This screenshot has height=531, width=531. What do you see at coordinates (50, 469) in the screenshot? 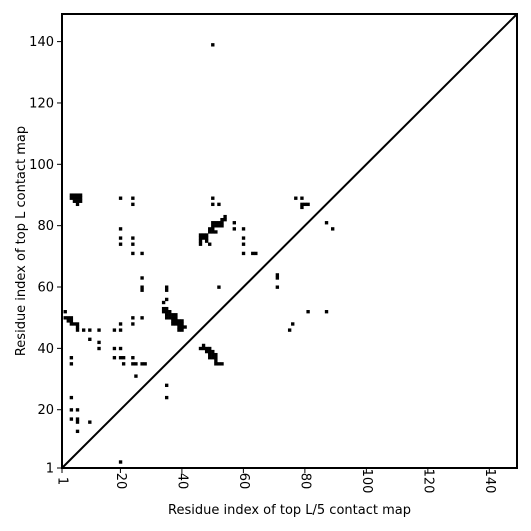
I see `y-tick-label: 1` at bounding box center [50, 469].